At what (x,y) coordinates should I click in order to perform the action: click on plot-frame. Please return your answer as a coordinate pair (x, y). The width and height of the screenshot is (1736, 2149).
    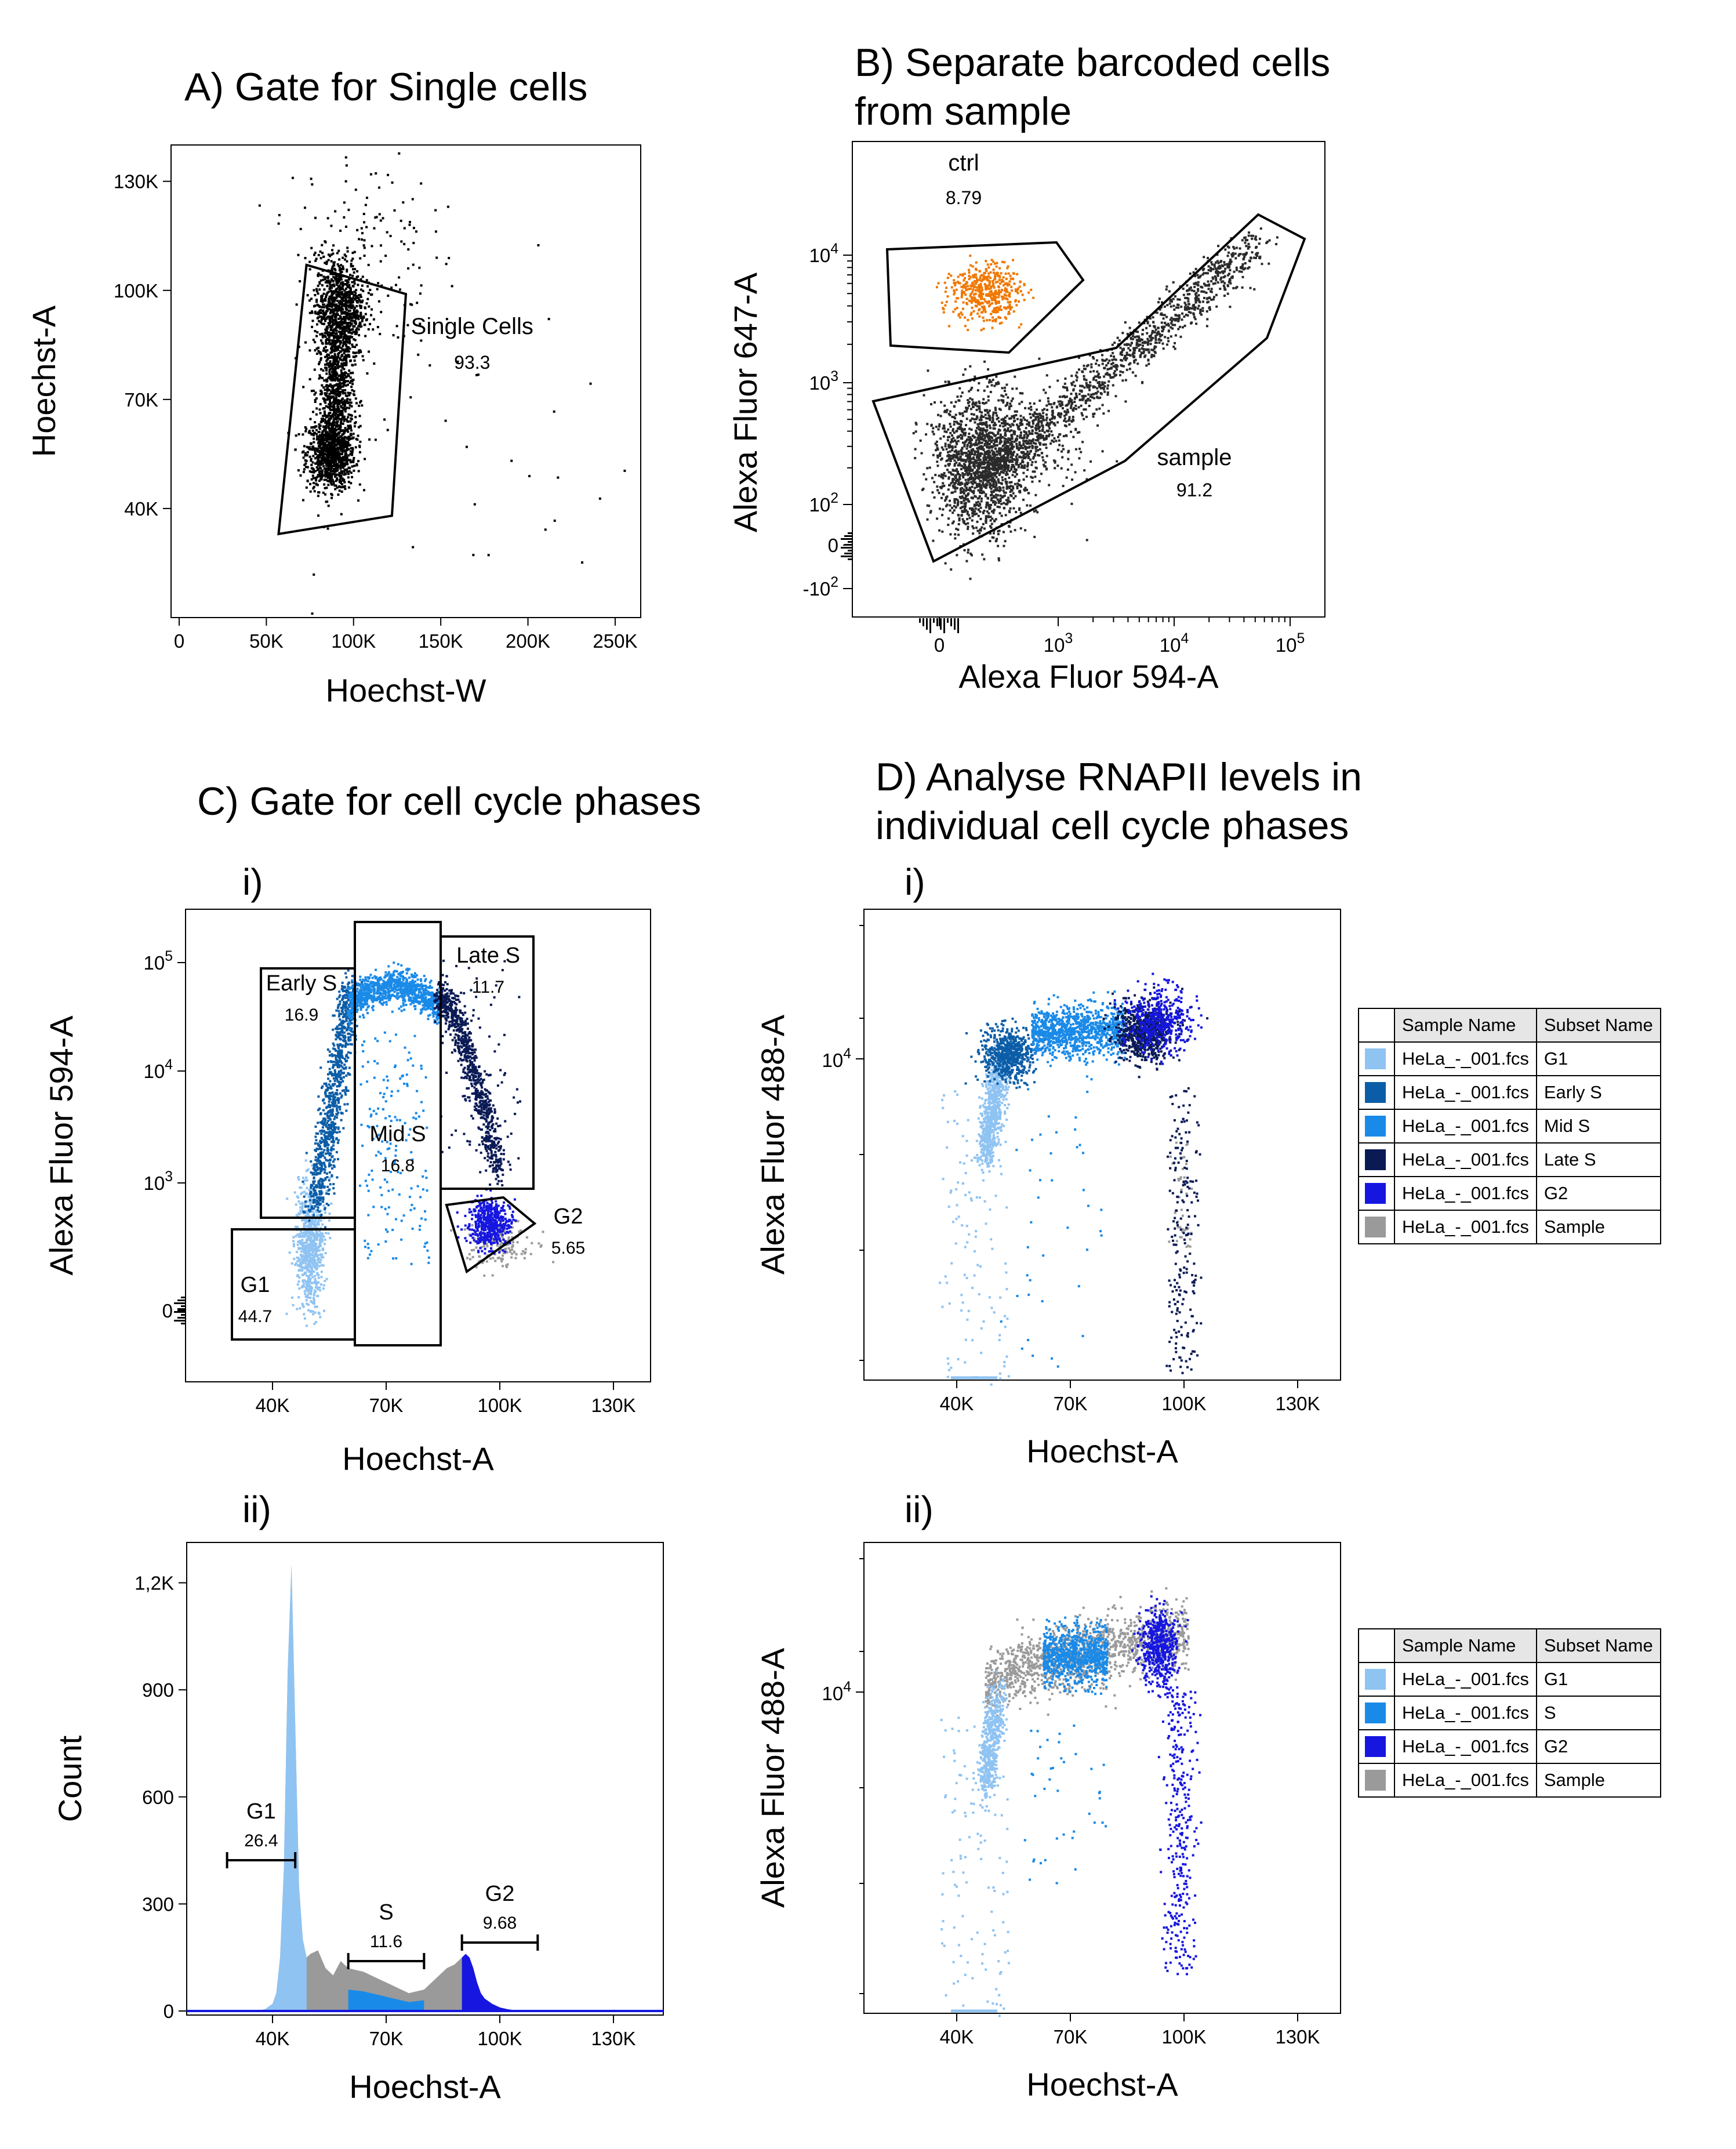
    Looking at the image, I should click on (405, 381).